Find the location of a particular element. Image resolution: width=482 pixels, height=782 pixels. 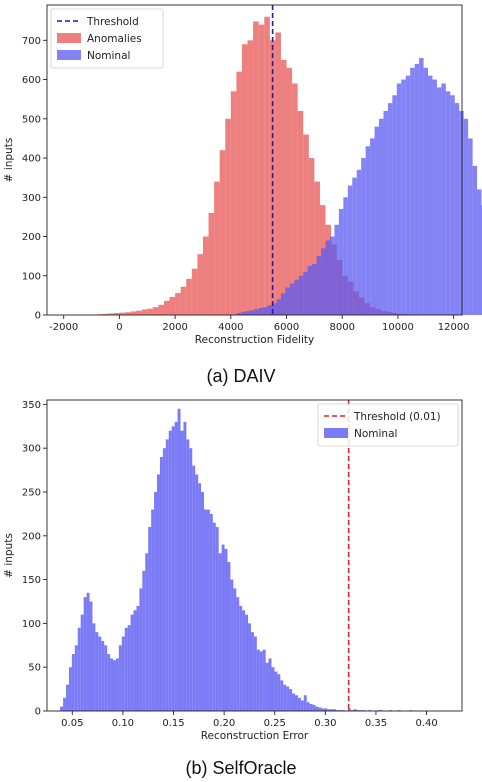

y-tick-label: 150 is located at coordinates (31, 580).